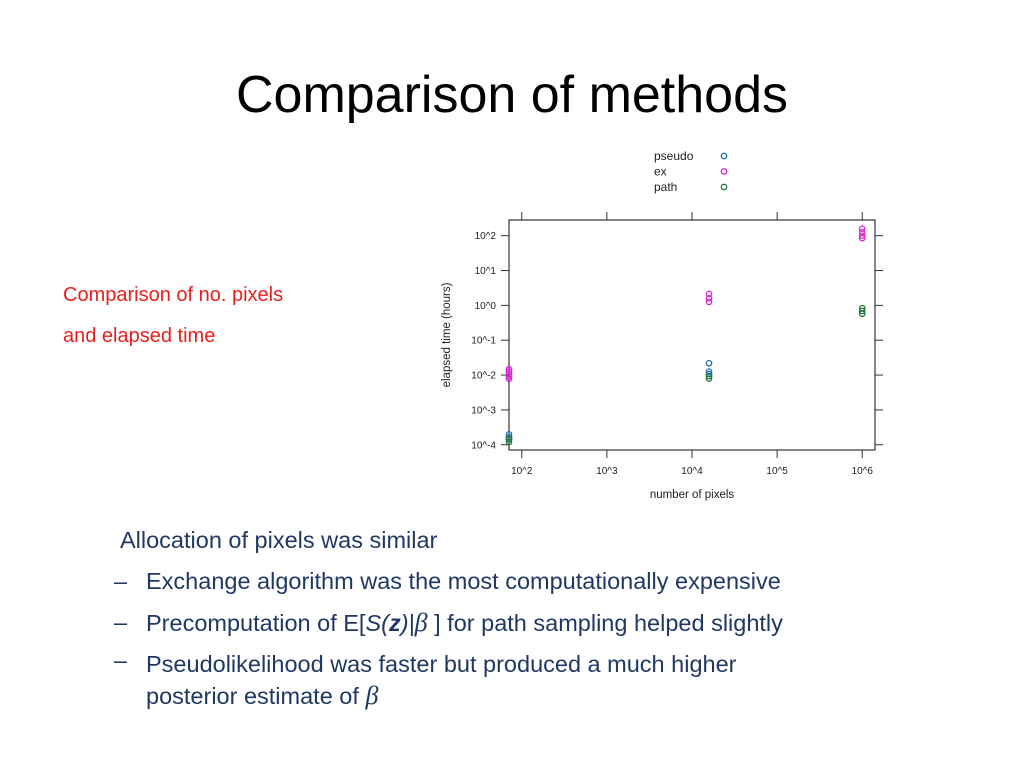  I want to click on x-tick-label: 10^6, so click(863, 471).